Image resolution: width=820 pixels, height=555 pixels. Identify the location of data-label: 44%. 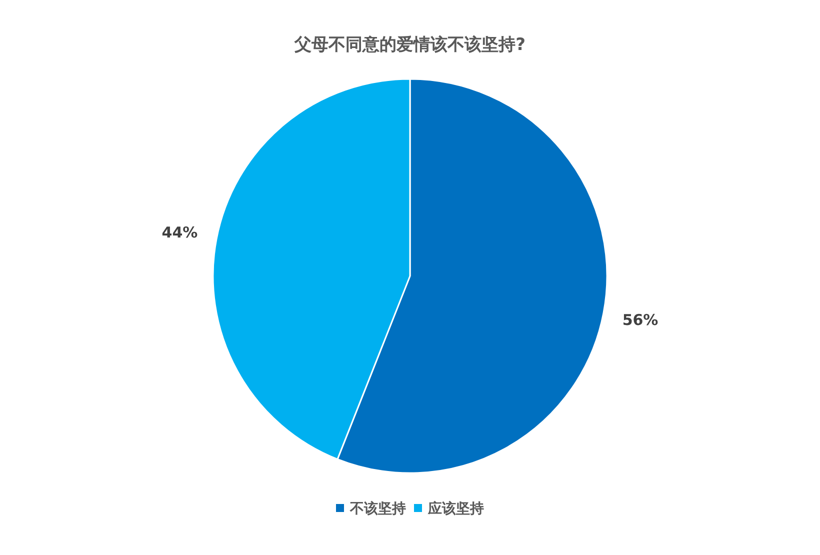
(180, 232).